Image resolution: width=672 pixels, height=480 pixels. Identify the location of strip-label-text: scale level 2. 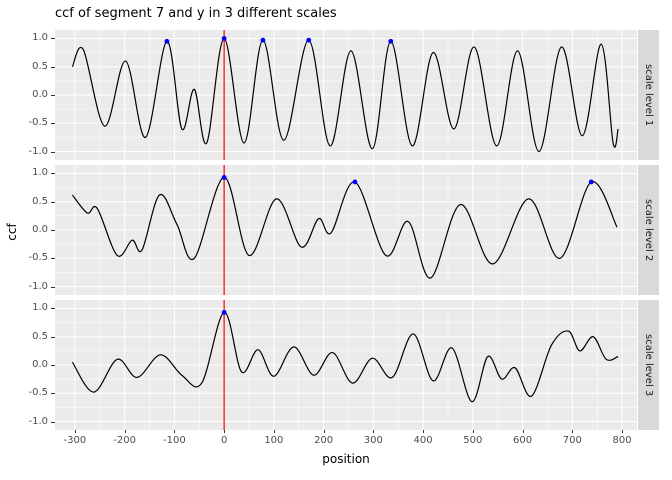
(648, 230).